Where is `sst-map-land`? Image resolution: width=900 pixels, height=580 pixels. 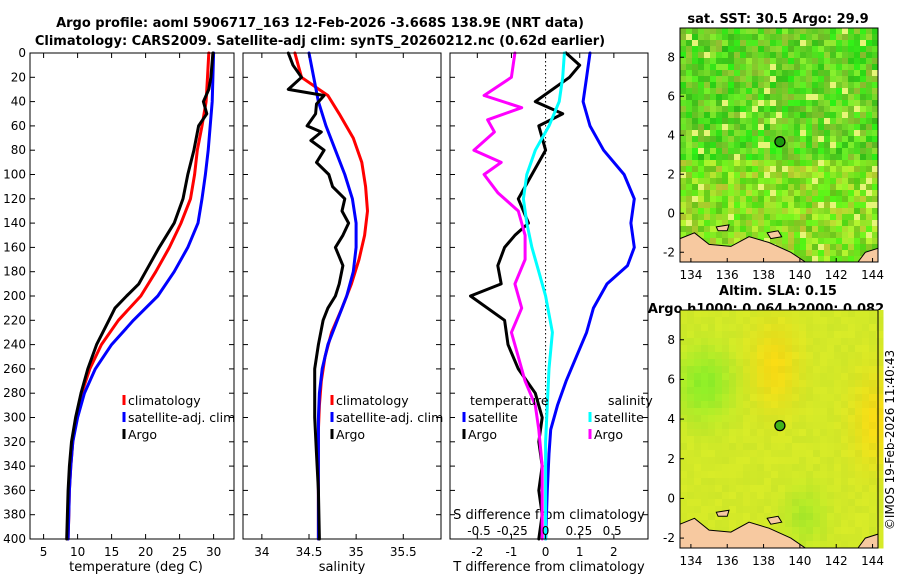 sst-map-land is located at coordinates (722, 228).